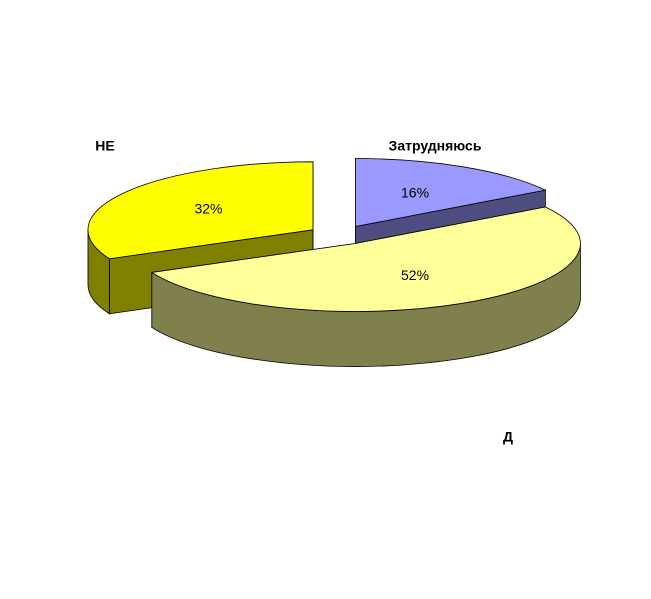 This screenshot has width=651, height=599. I want to click on category-label: Затрудняюсь, so click(435, 146).